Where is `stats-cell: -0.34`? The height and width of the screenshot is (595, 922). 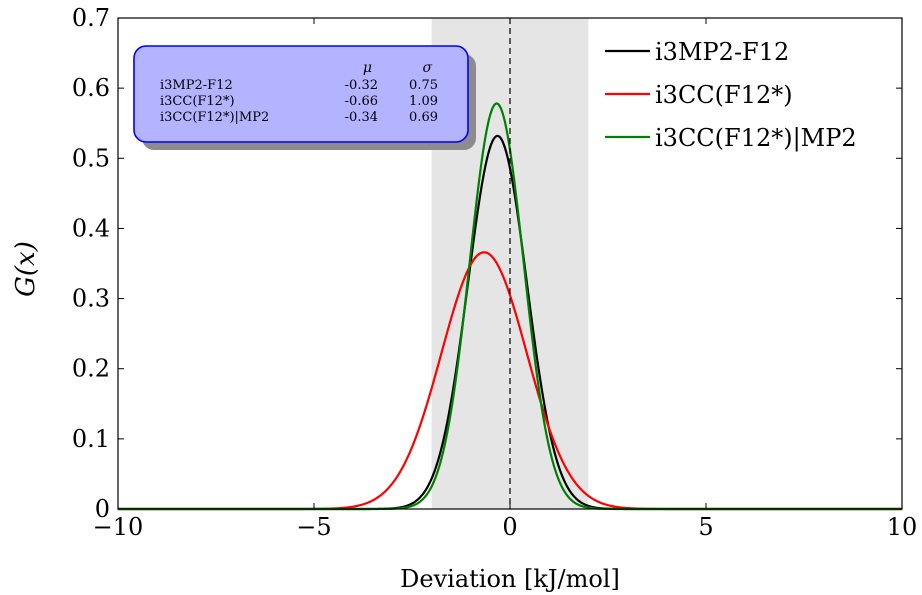 stats-cell: -0.34 is located at coordinates (361, 117).